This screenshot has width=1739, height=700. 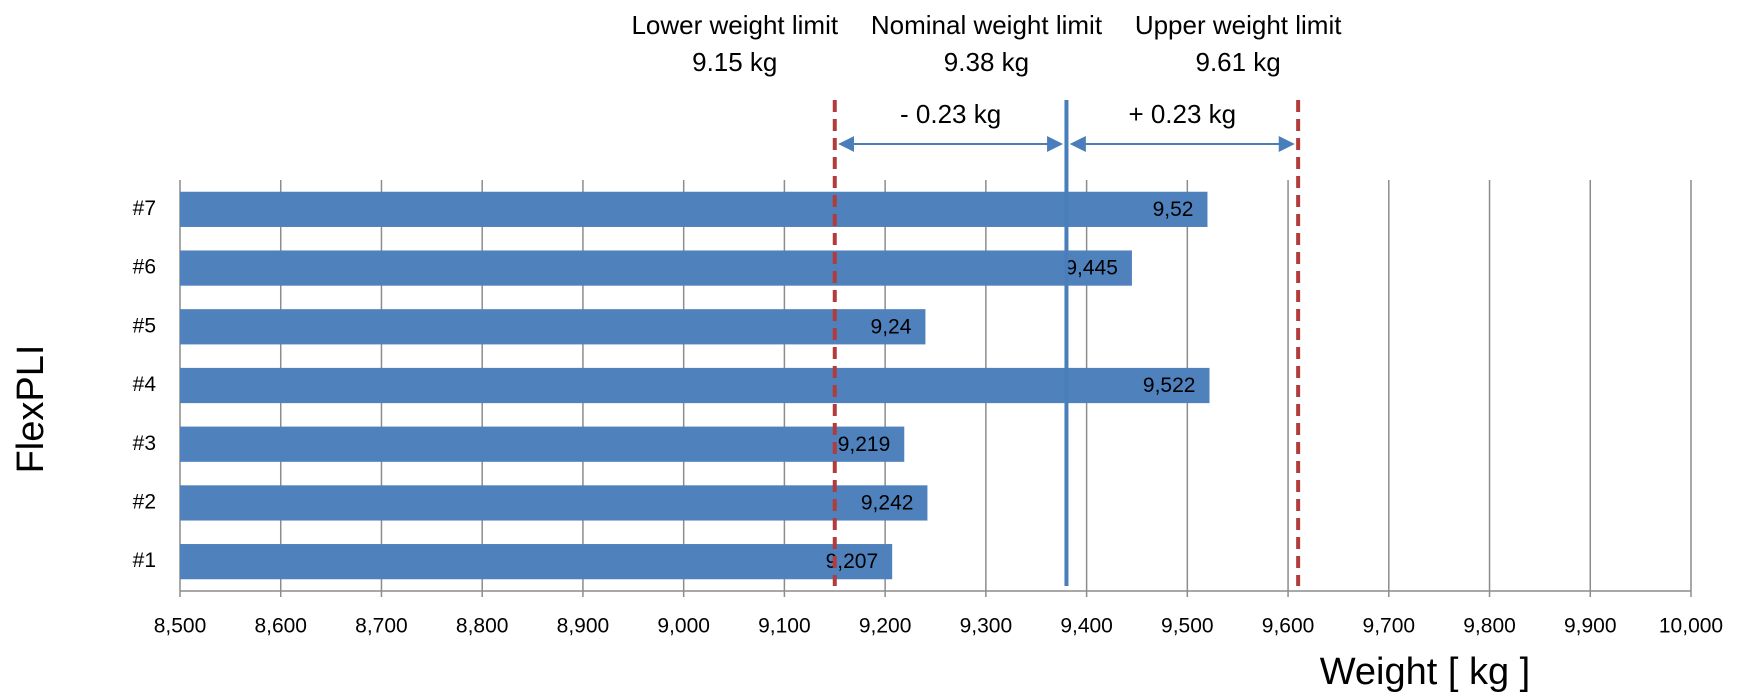 What do you see at coordinates (1187, 626) in the screenshot?
I see `x-tick-label: 9,500` at bounding box center [1187, 626].